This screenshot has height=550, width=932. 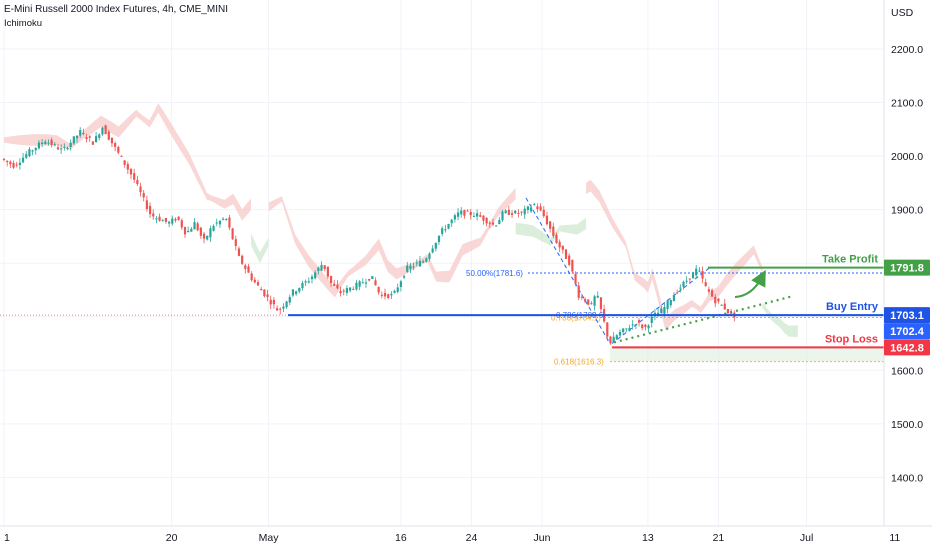 What do you see at coordinates (907, 269) in the screenshot?
I see `take-profit-tag-text: 1791.8` at bounding box center [907, 269].